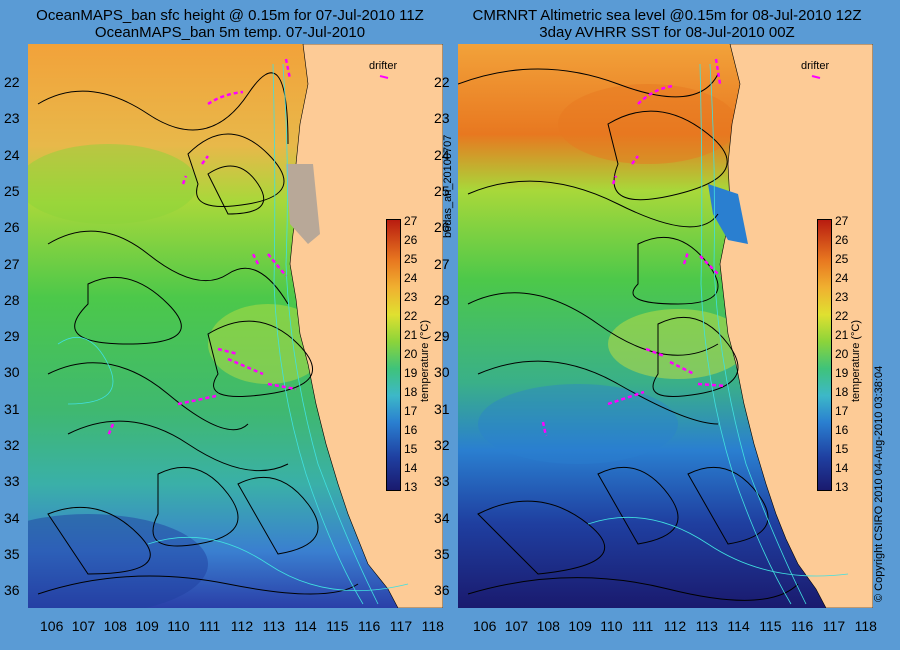  Describe the element at coordinates (634, 247) in the screenshot. I see `drifter-tracks-right` at that location.